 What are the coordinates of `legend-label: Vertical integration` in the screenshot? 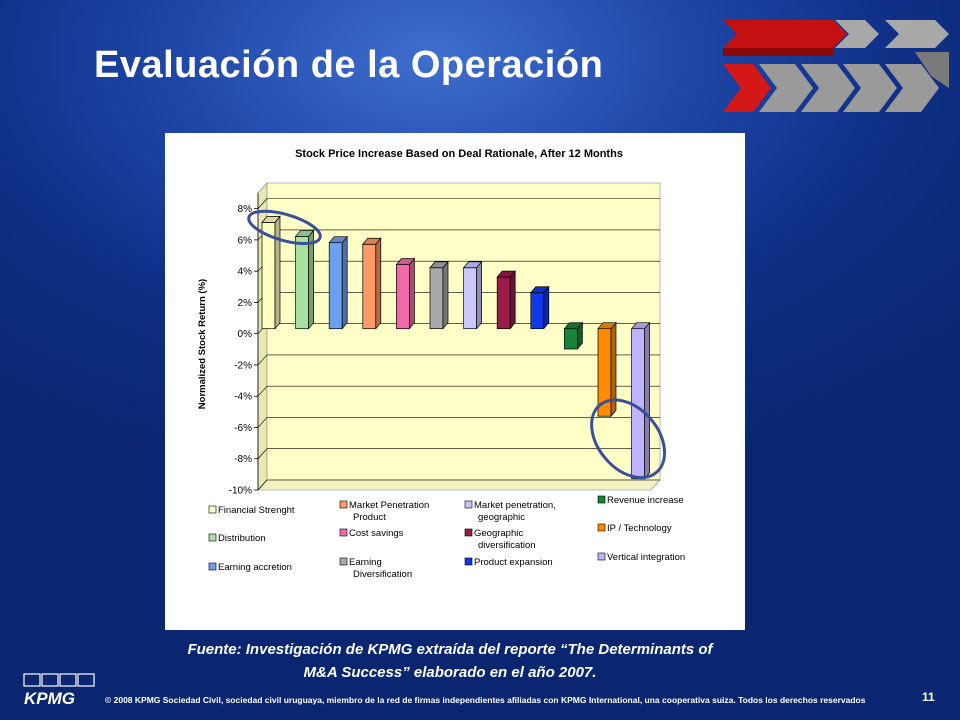 It's located at (646, 557).